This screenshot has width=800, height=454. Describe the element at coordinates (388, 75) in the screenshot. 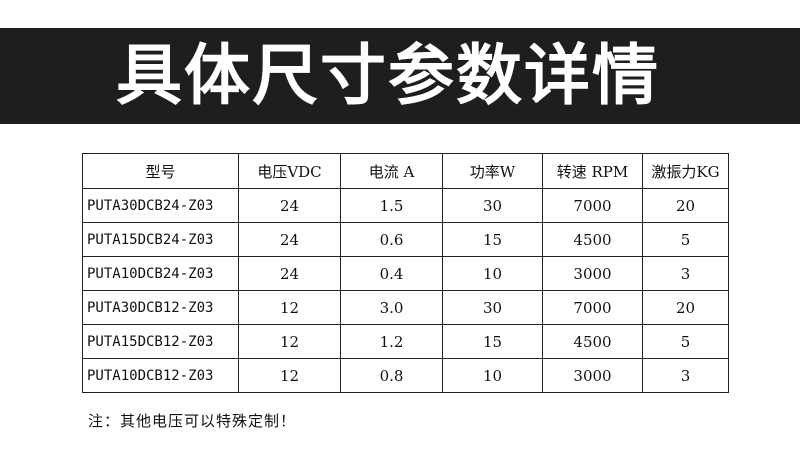

I see `page-title: 具体尺寸参数详情` at that location.